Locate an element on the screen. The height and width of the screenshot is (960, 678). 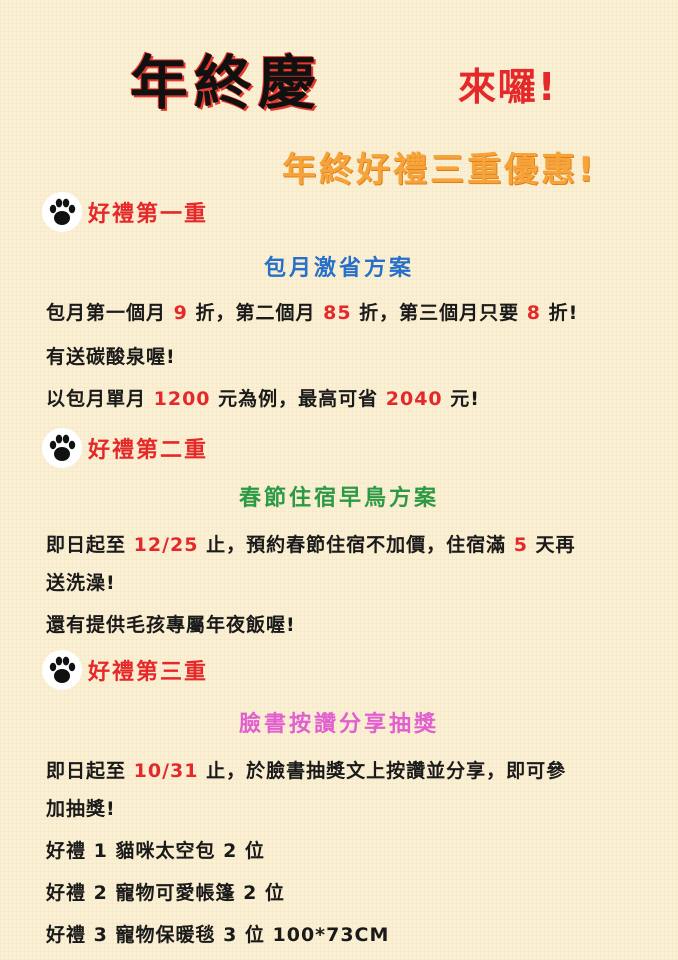
text-line: 好禮 2 寵物可愛帳篷 2 位 is located at coordinates (165, 893).